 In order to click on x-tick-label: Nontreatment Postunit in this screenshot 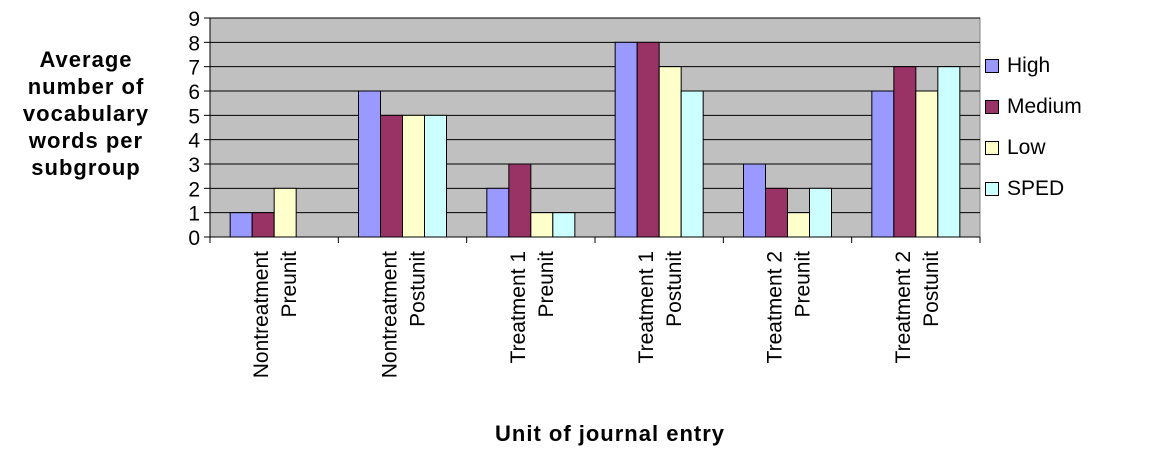, I will do `click(404, 314)`.